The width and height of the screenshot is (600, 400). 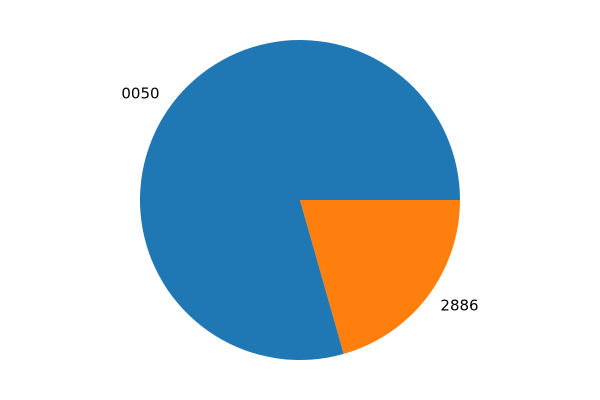 What do you see at coordinates (140, 93) in the screenshot?
I see `pie-label-0050: 0050` at bounding box center [140, 93].